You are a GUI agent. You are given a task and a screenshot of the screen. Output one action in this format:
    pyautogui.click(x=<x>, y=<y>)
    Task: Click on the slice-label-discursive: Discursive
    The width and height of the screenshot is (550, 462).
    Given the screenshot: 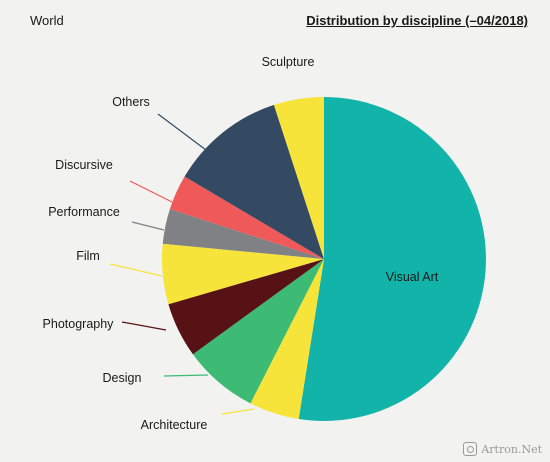 What is the action you would take?
    pyautogui.click(x=84, y=165)
    